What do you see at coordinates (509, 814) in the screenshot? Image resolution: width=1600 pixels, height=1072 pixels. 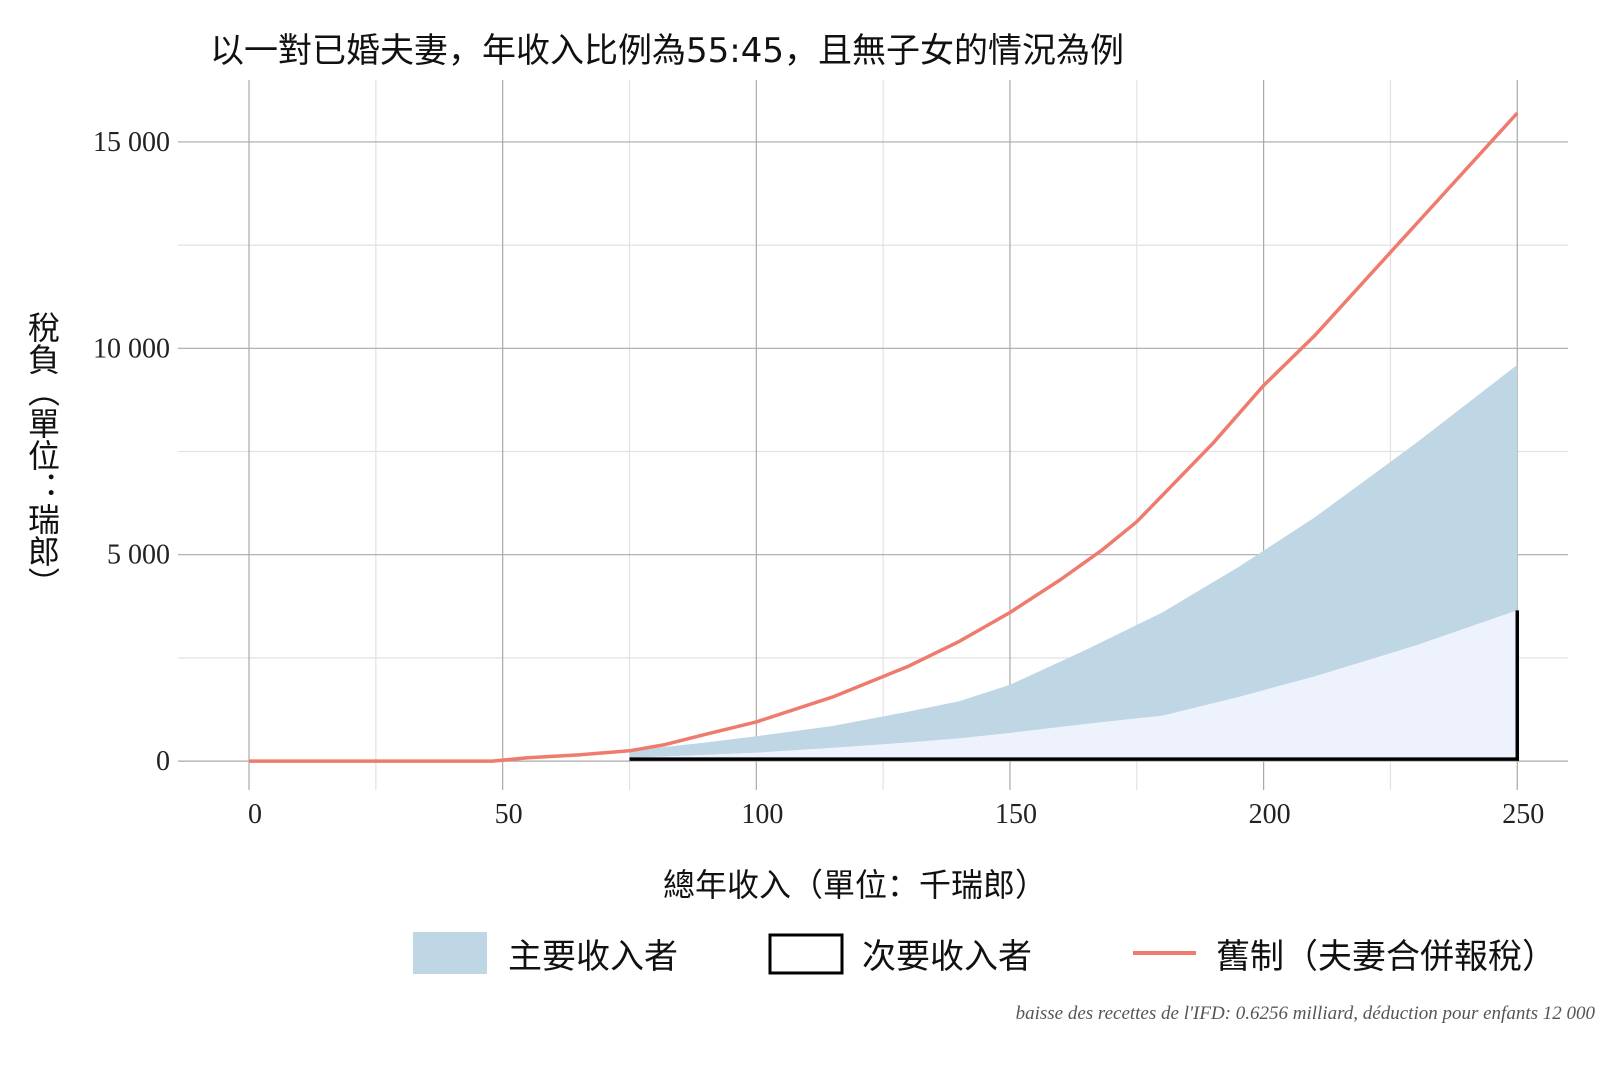 I see `x-tick-label: 50` at bounding box center [509, 814].